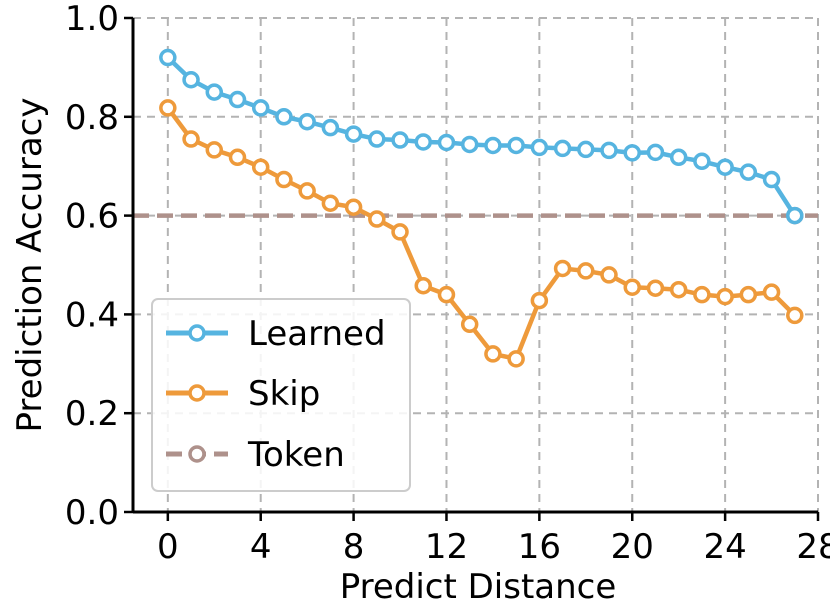 Image resolution: width=830 pixels, height=609 pixels. Describe the element at coordinates (261, 547) in the screenshot. I see `x-tick-label-4: 4` at that location.